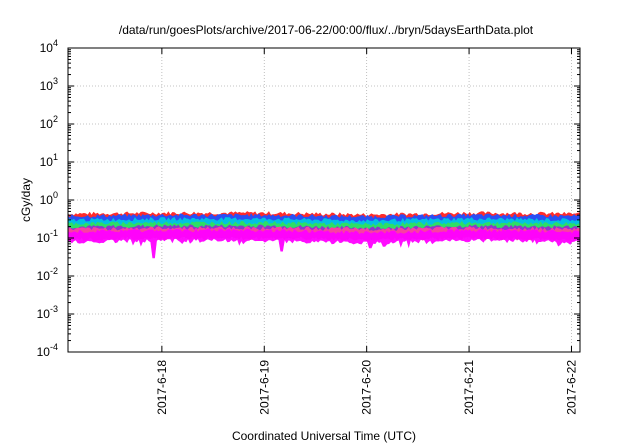  Describe the element at coordinates (49, 198) in the screenshot. I see `y-tick-label: 10⁰` at that location.